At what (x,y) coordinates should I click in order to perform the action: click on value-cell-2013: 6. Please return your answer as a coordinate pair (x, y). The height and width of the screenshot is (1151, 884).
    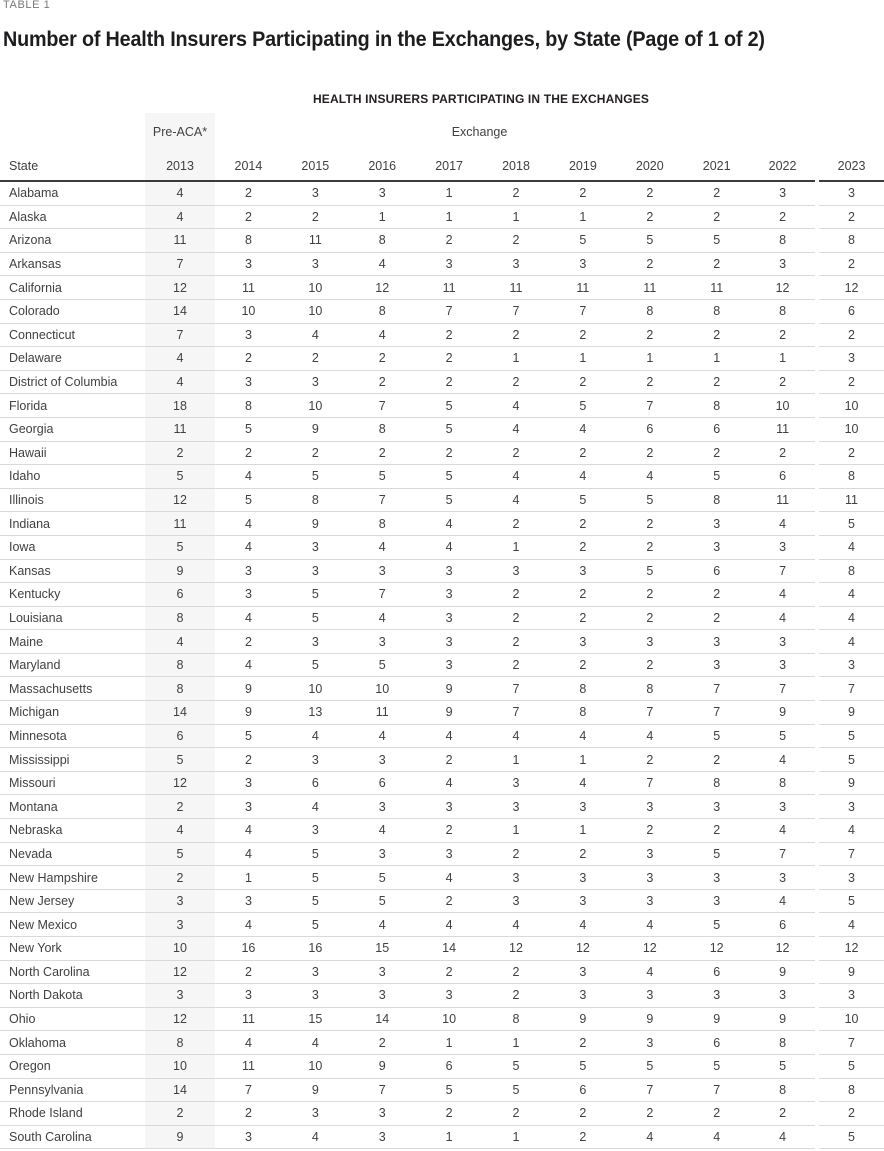
    Looking at the image, I should click on (180, 736).